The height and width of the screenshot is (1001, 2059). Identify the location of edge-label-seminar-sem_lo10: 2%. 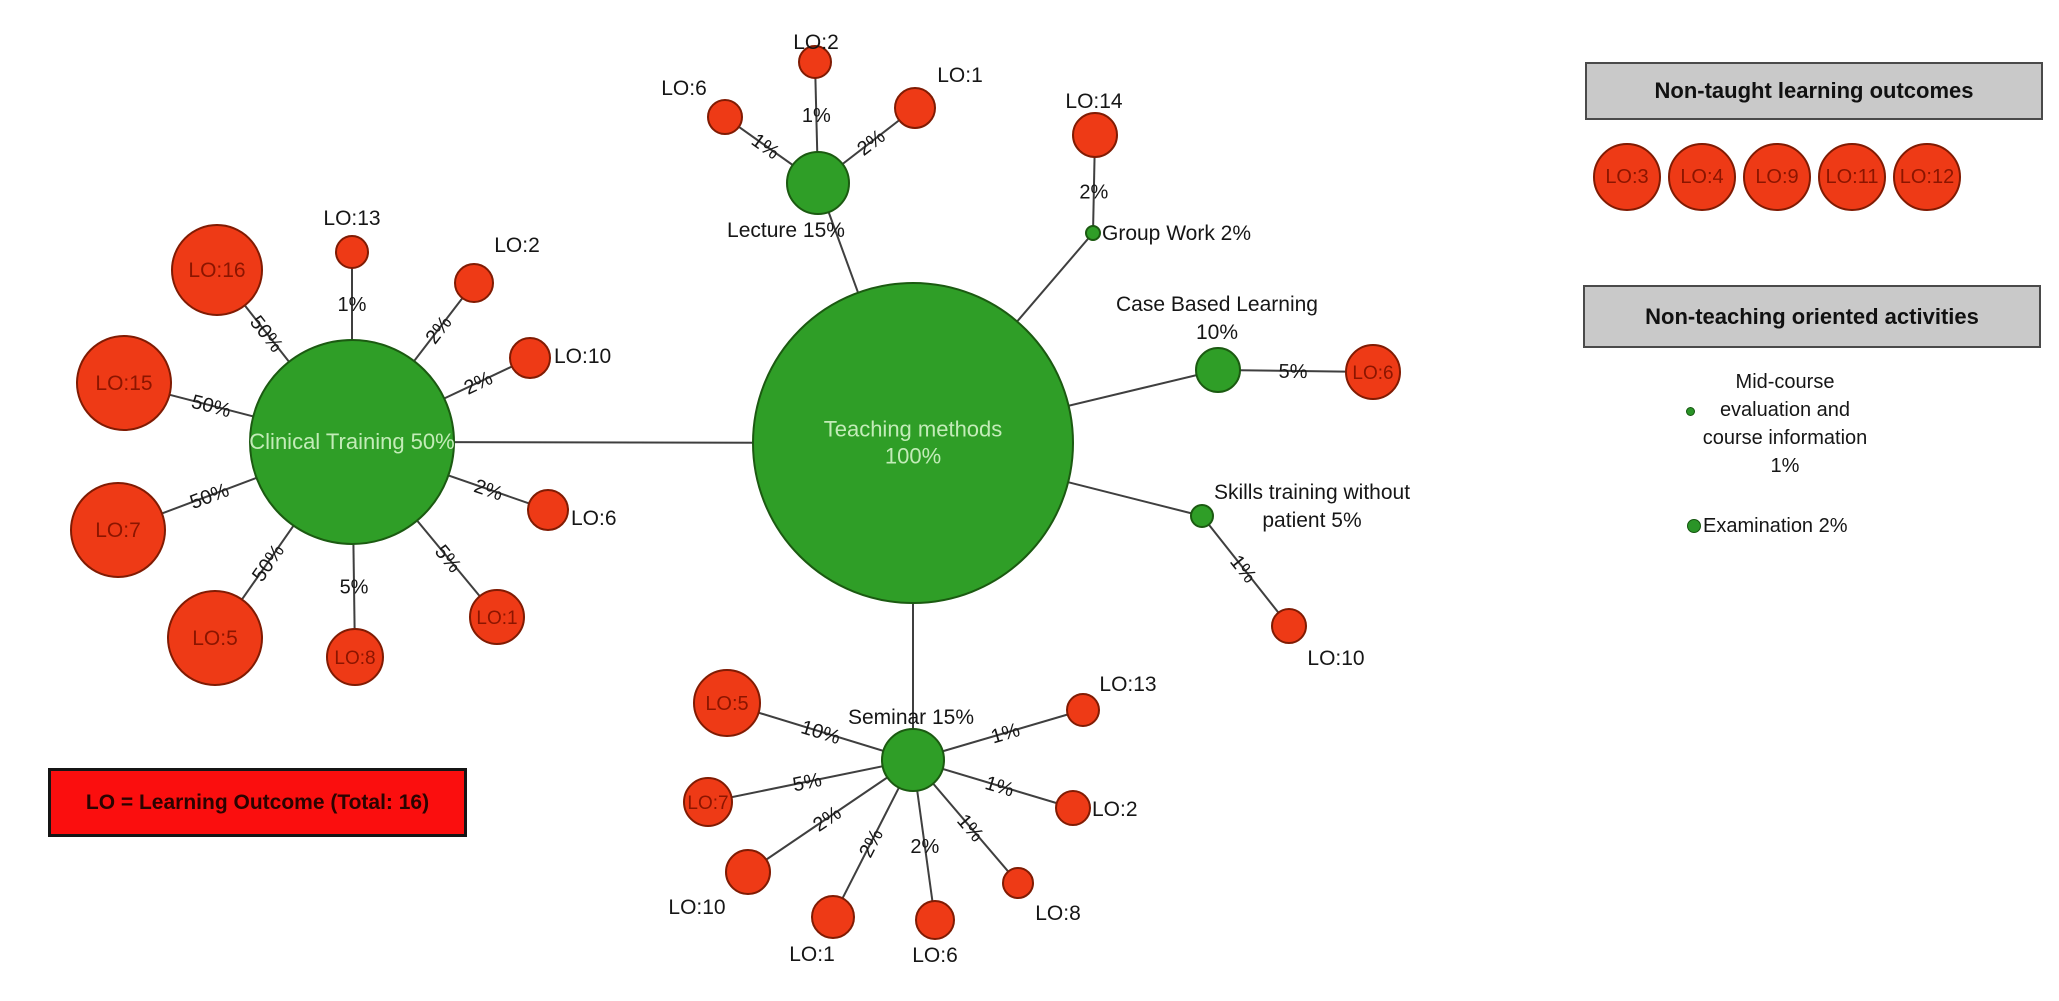
(827, 819).